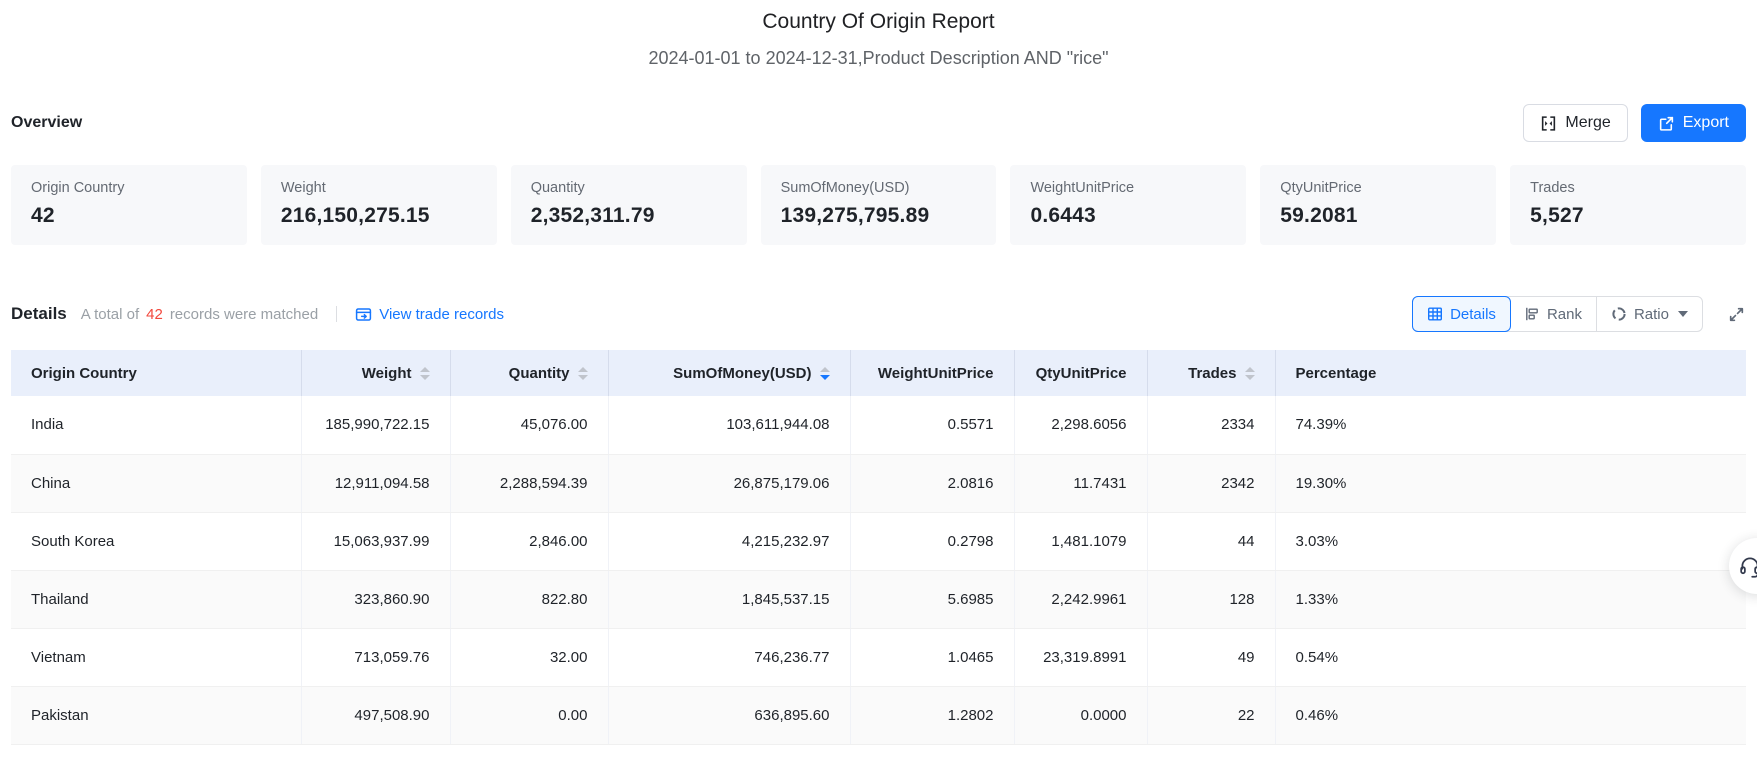  I want to click on details-view-controls: Details Rank Ratio, so click(1579, 314).